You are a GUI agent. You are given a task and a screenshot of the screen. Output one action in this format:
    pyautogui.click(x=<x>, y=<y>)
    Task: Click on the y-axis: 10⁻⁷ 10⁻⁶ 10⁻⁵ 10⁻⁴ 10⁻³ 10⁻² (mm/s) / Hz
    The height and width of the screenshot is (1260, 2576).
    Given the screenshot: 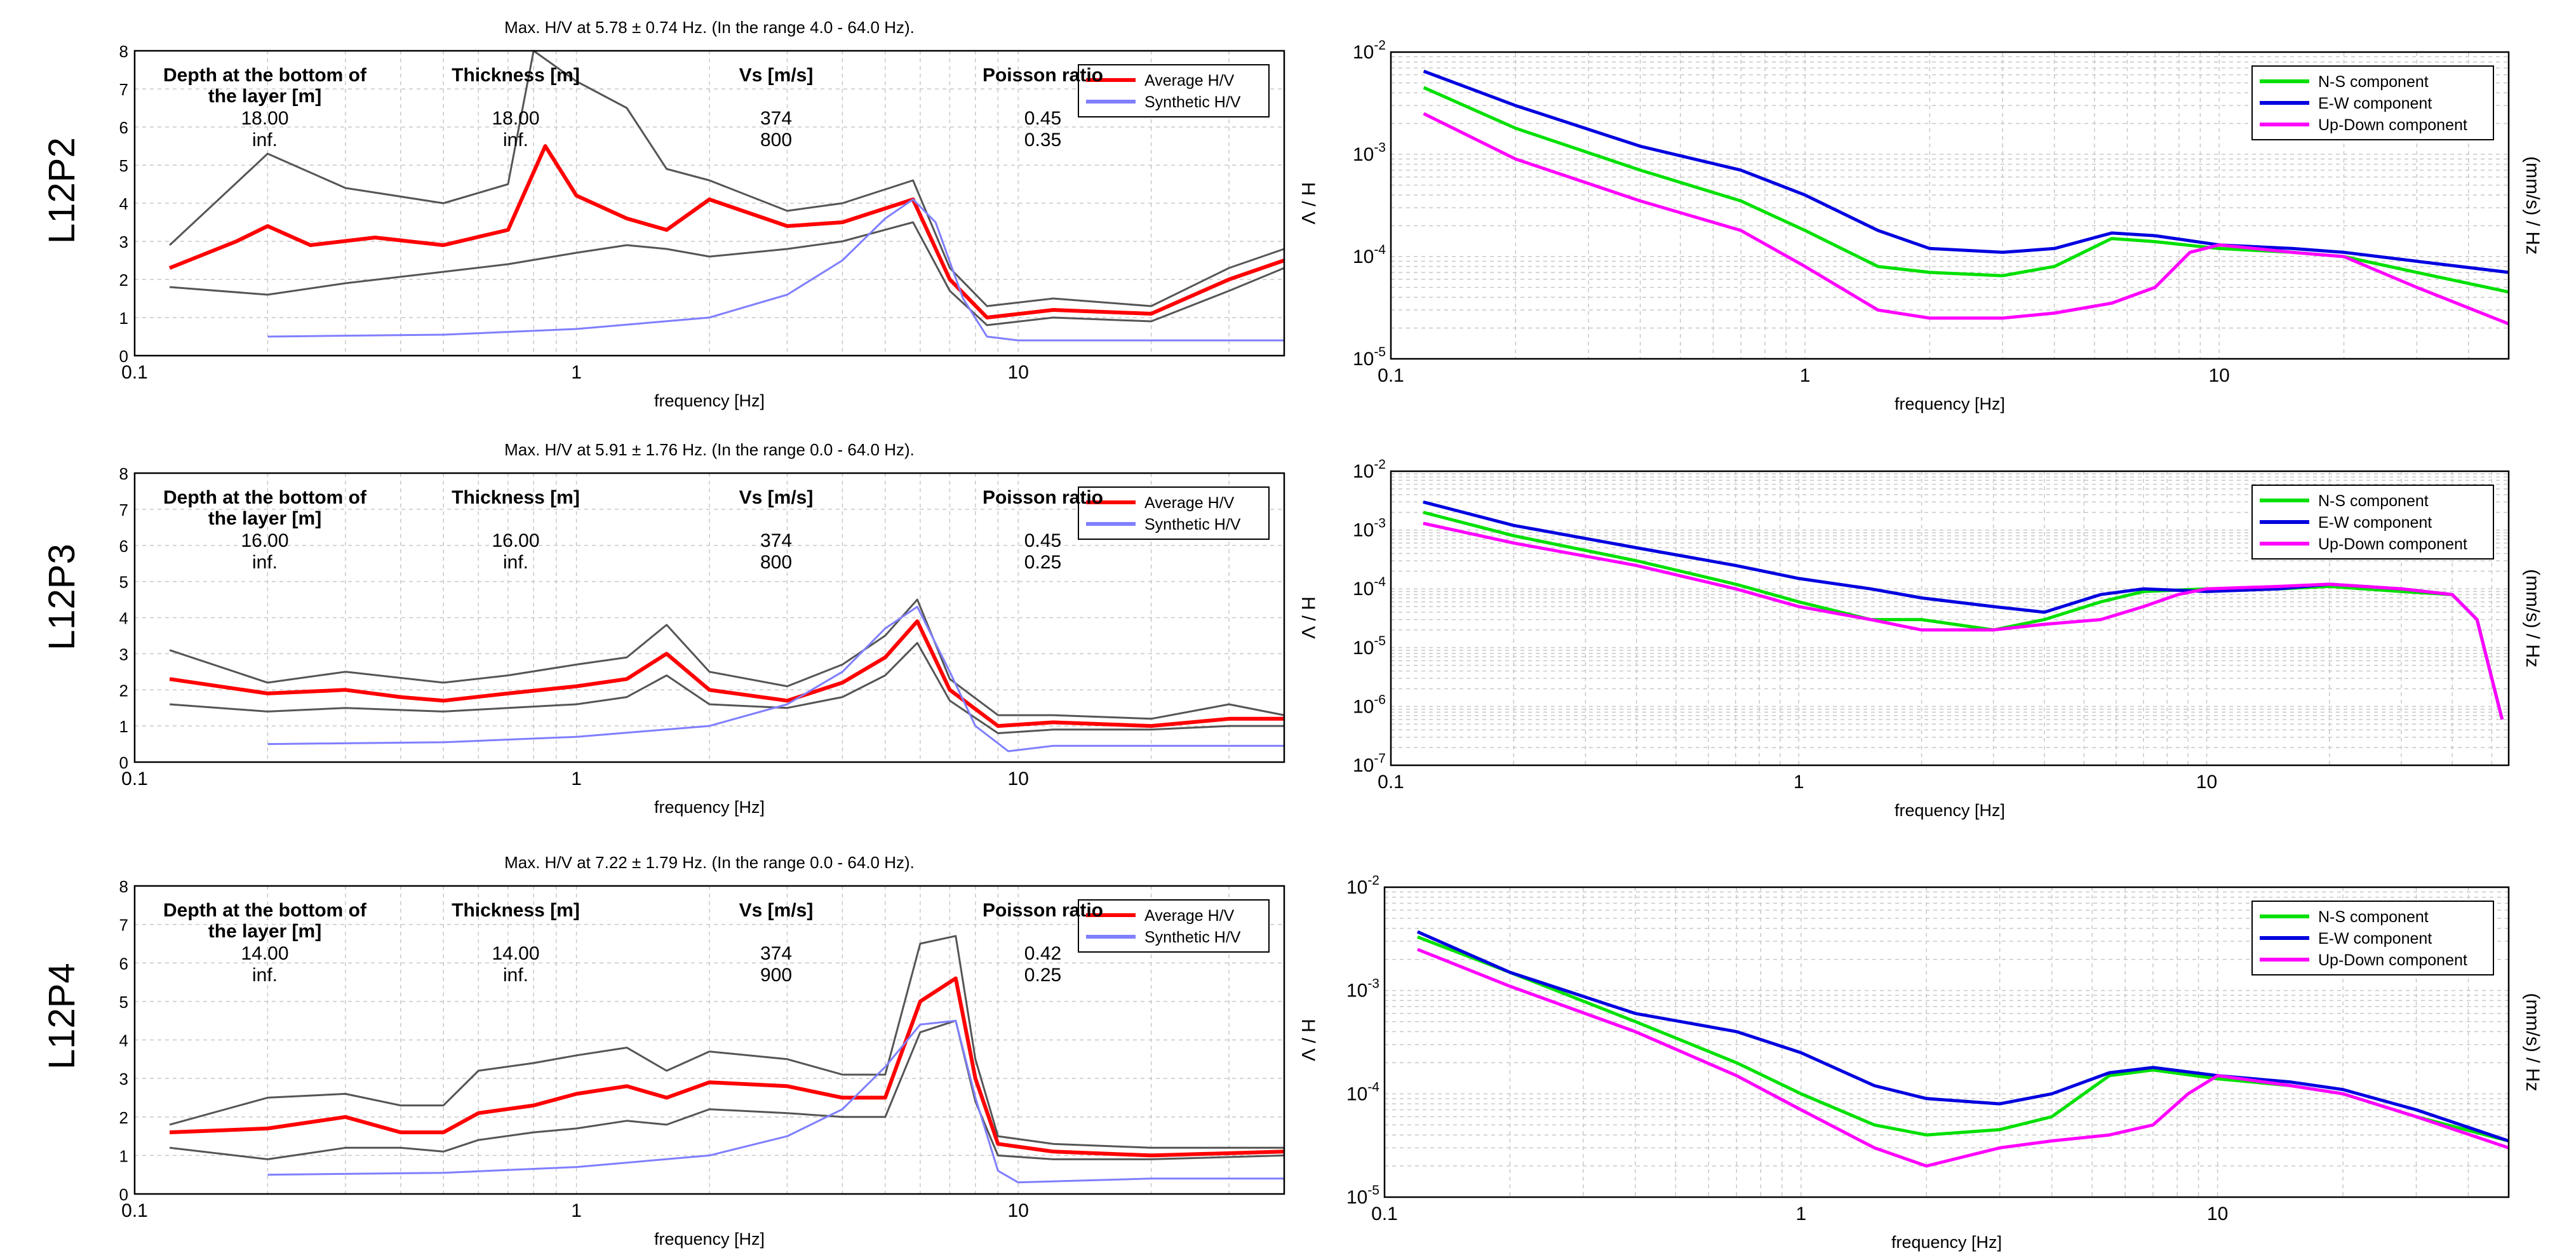 What is the action you would take?
    pyautogui.click(x=1948, y=616)
    